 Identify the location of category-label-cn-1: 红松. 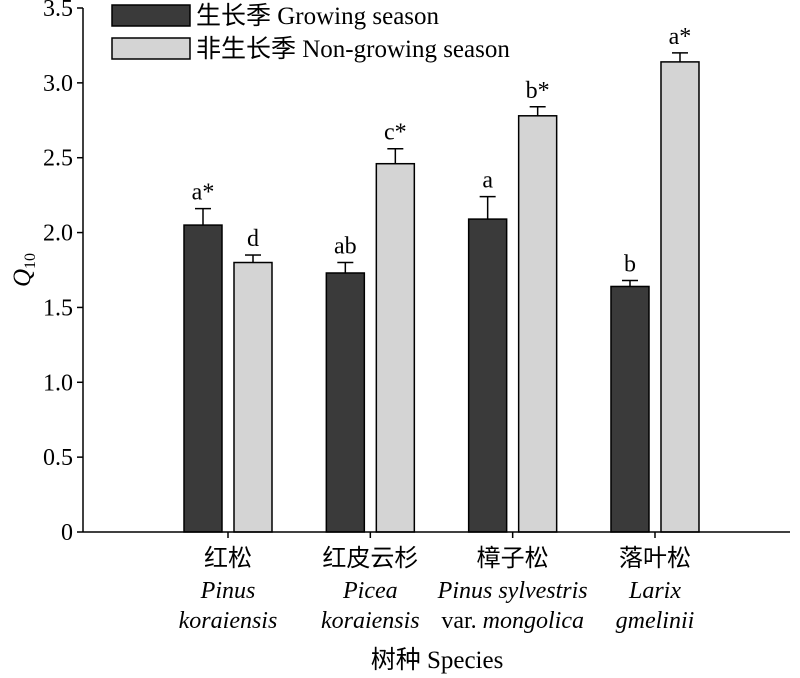
(228, 558).